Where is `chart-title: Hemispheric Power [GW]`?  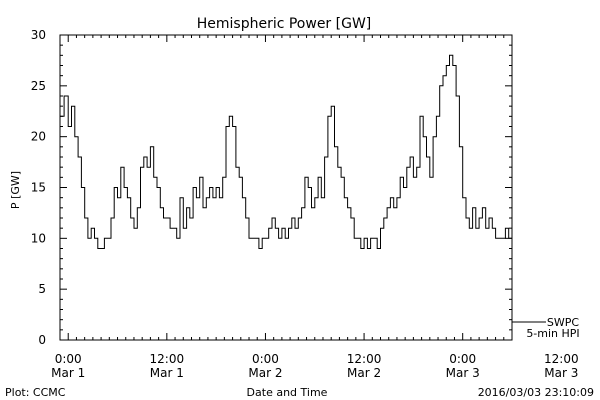
chart-title: Hemispheric Power [GW] is located at coordinates (284, 24).